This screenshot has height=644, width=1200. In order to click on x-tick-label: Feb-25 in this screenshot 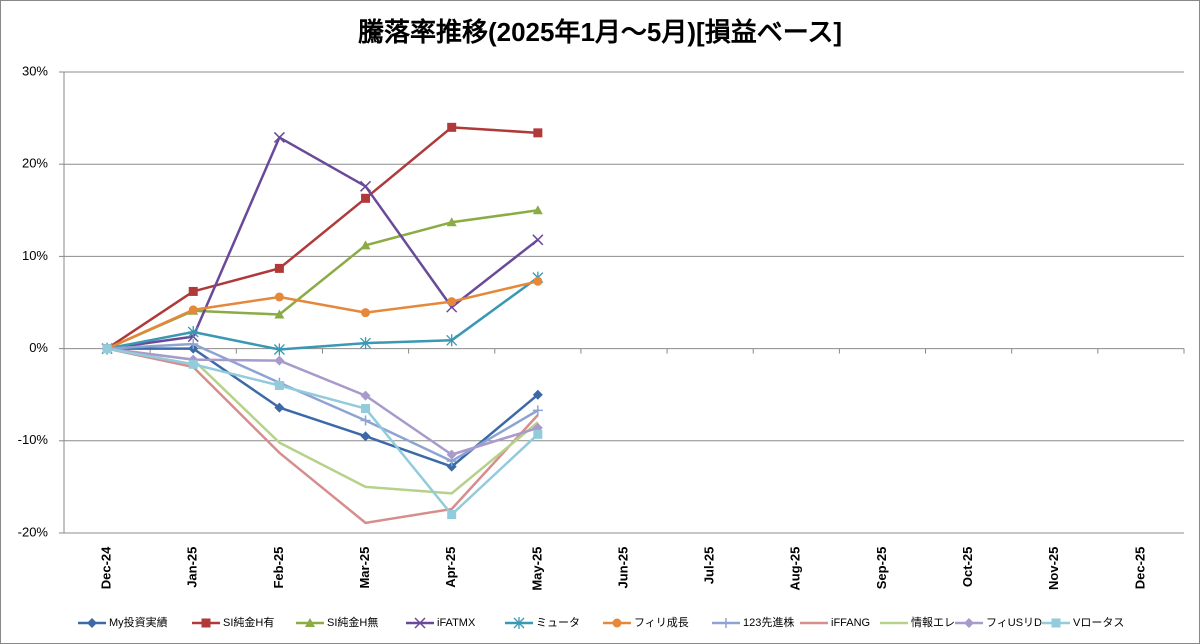, I will do `click(278, 568)`.